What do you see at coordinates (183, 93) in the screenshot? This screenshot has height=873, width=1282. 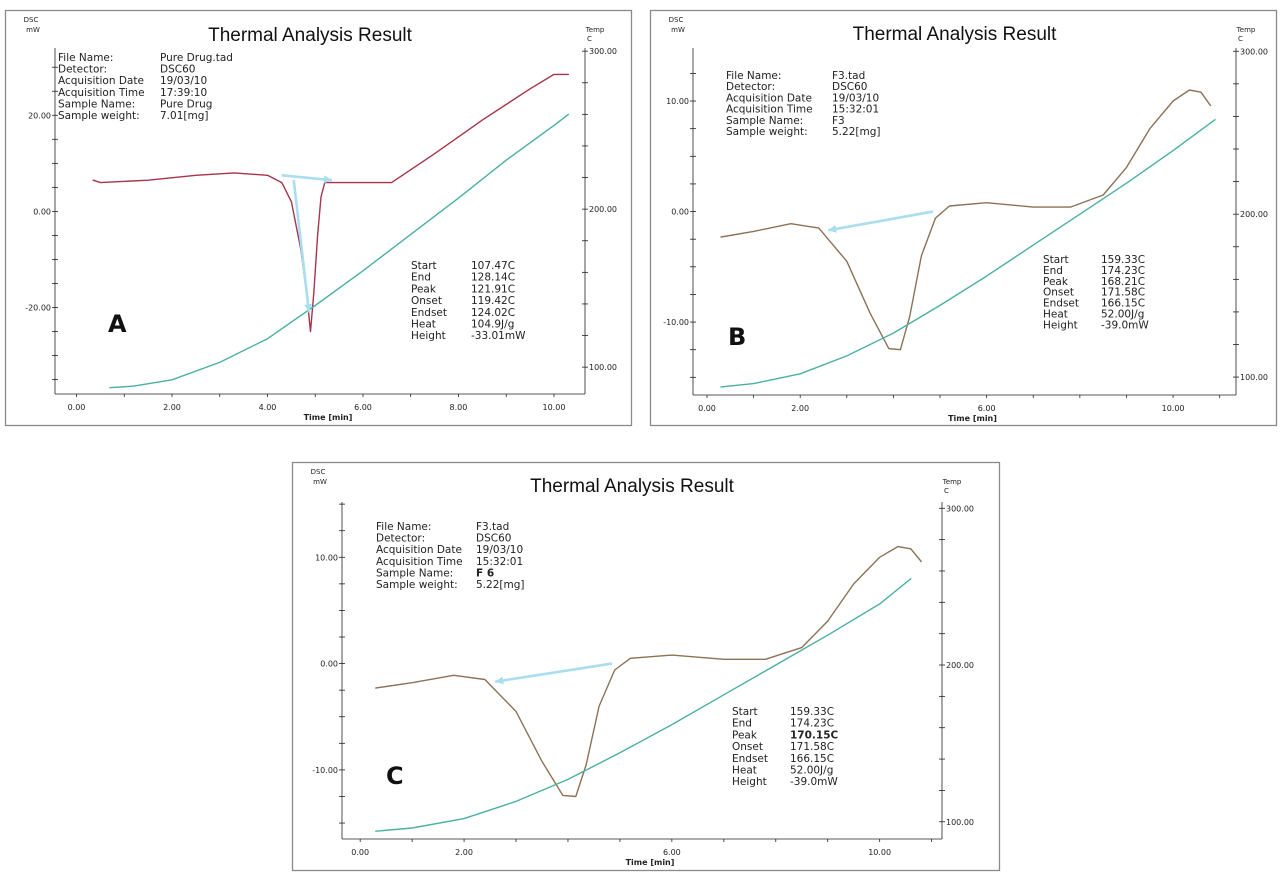 I see `info-value: 17:39:10` at bounding box center [183, 93].